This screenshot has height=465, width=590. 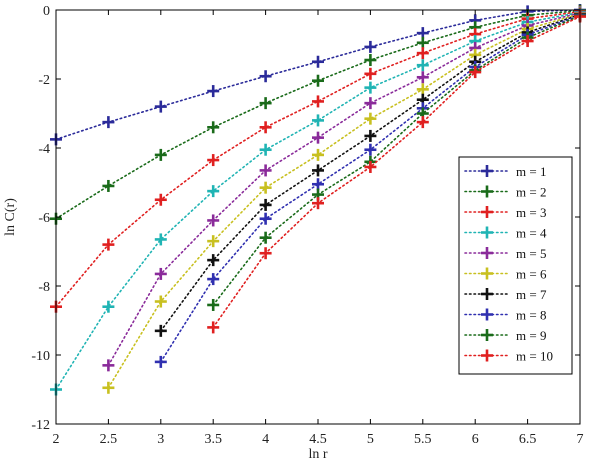 What do you see at coordinates (44, 287) in the screenshot?
I see `y-tick-label: -8` at bounding box center [44, 287].